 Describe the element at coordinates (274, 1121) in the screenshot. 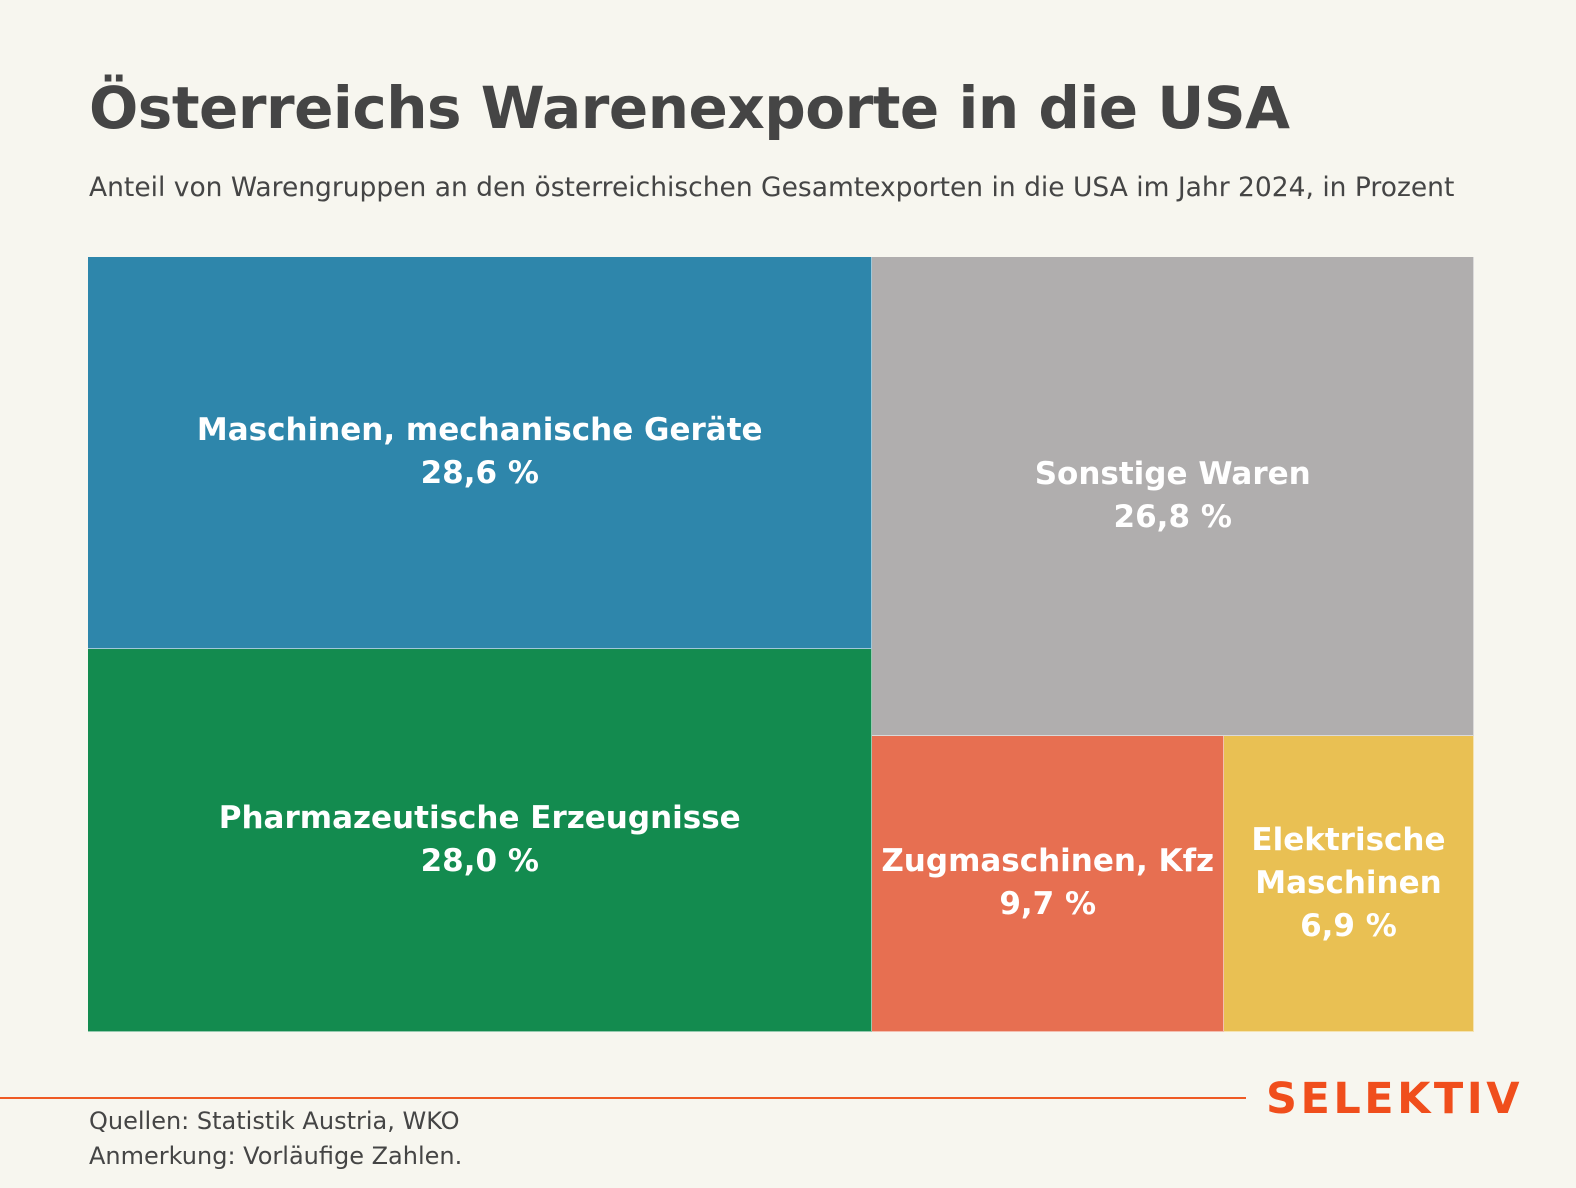

I see `footer-sources: Quellen: Statistik Austria, WKO` at that location.